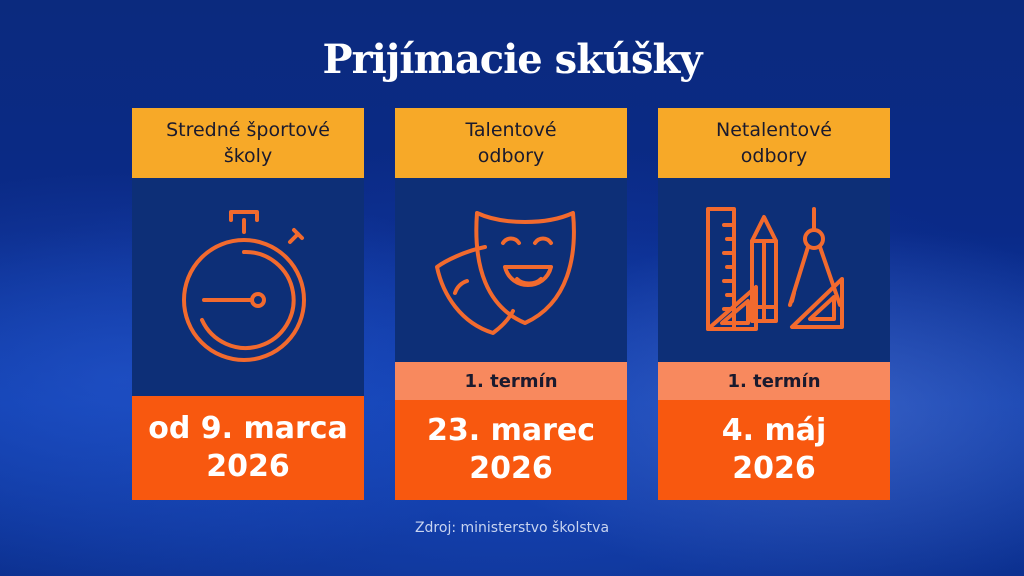  What do you see at coordinates (511, 450) in the screenshot?
I see `date-box: 23. marec 2026` at bounding box center [511, 450].